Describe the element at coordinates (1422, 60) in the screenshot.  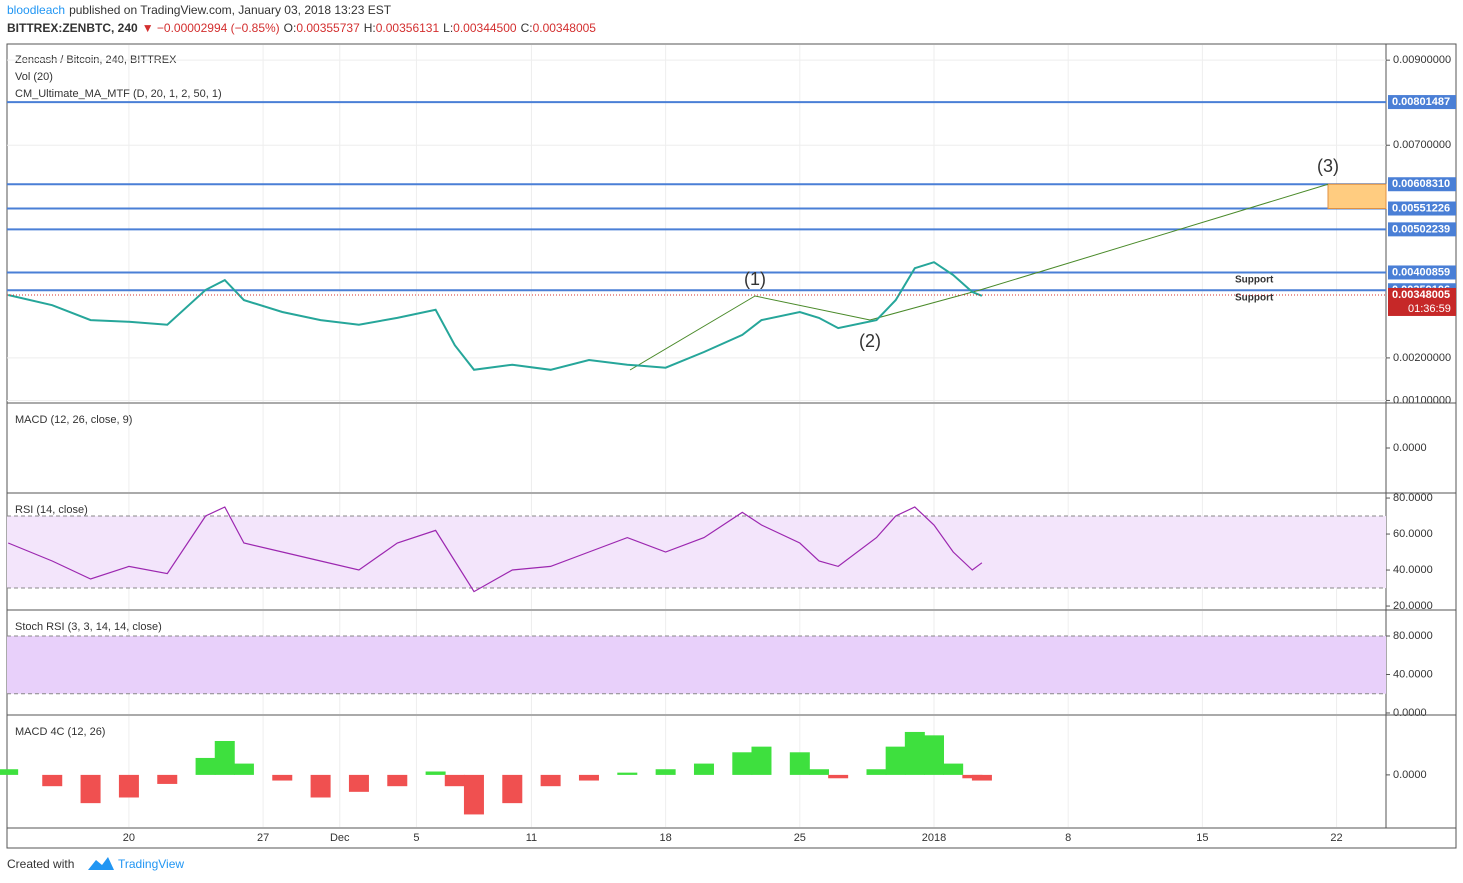
I see `y-tick-label: 0.00900000` at that location.